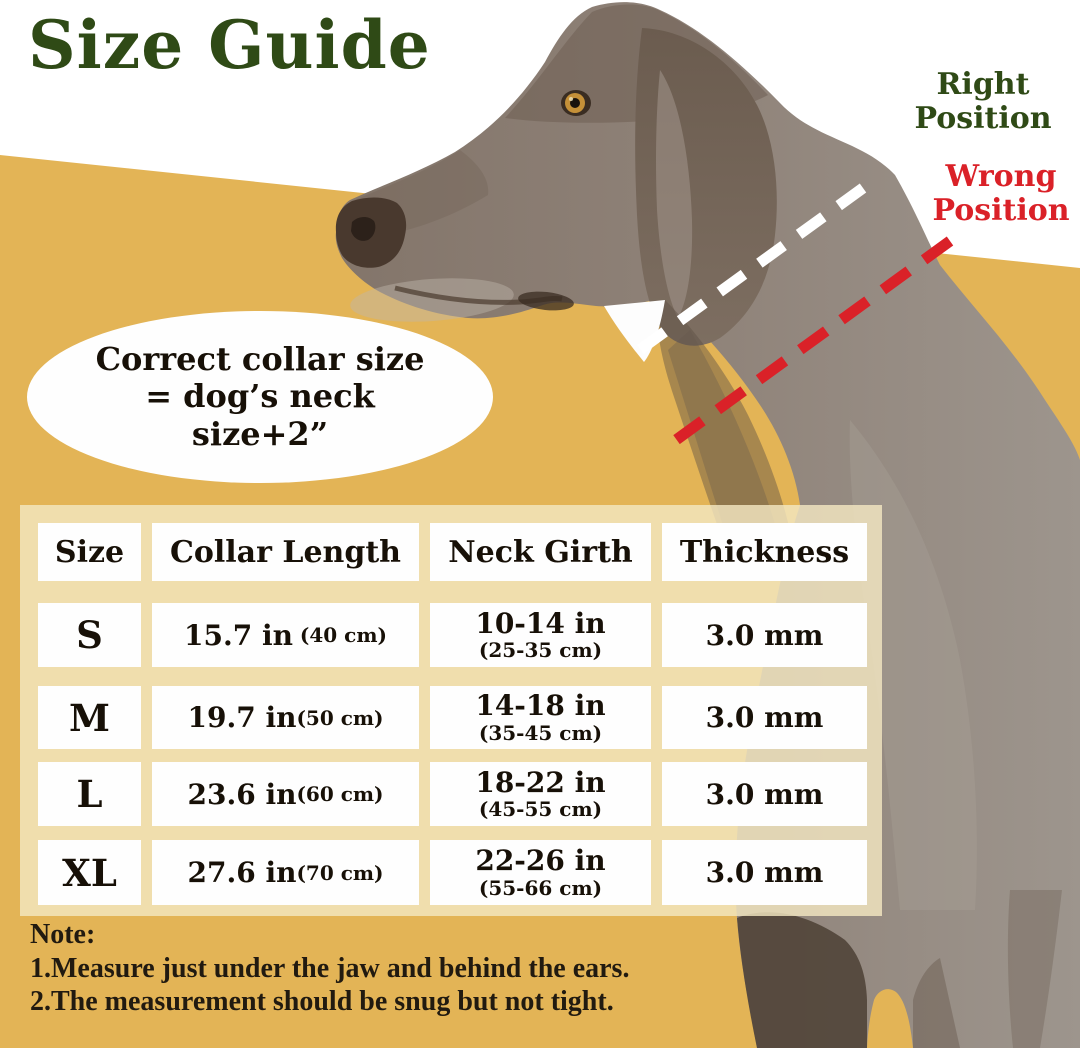 This screenshot has height=1048, width=1080. Describe the element at coordinates (983, 101) in the screenshot. I see `right-position-label: Right Position` at that location.